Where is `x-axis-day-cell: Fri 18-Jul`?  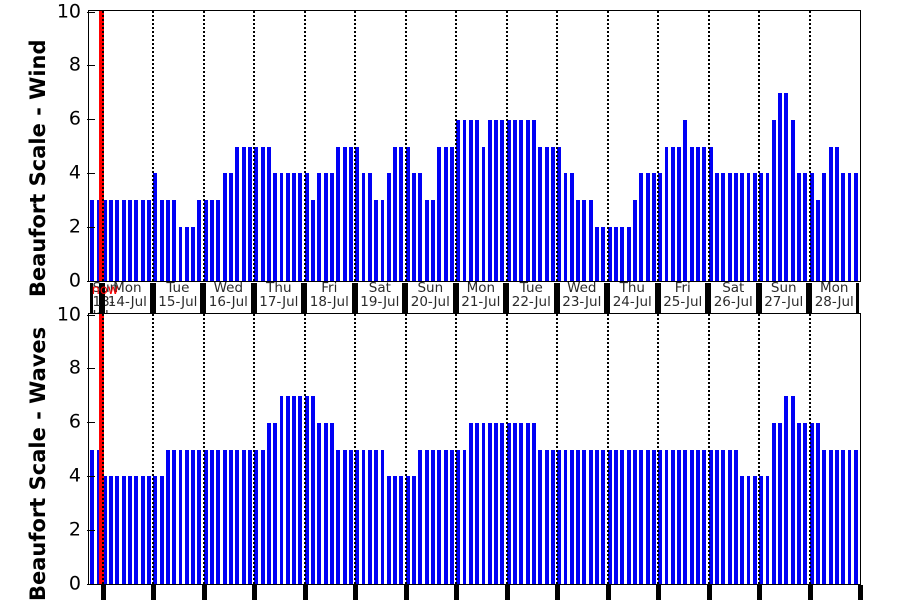 x-axis-day-cell: Fri 18-Jul is located at coordinates (329, 297).